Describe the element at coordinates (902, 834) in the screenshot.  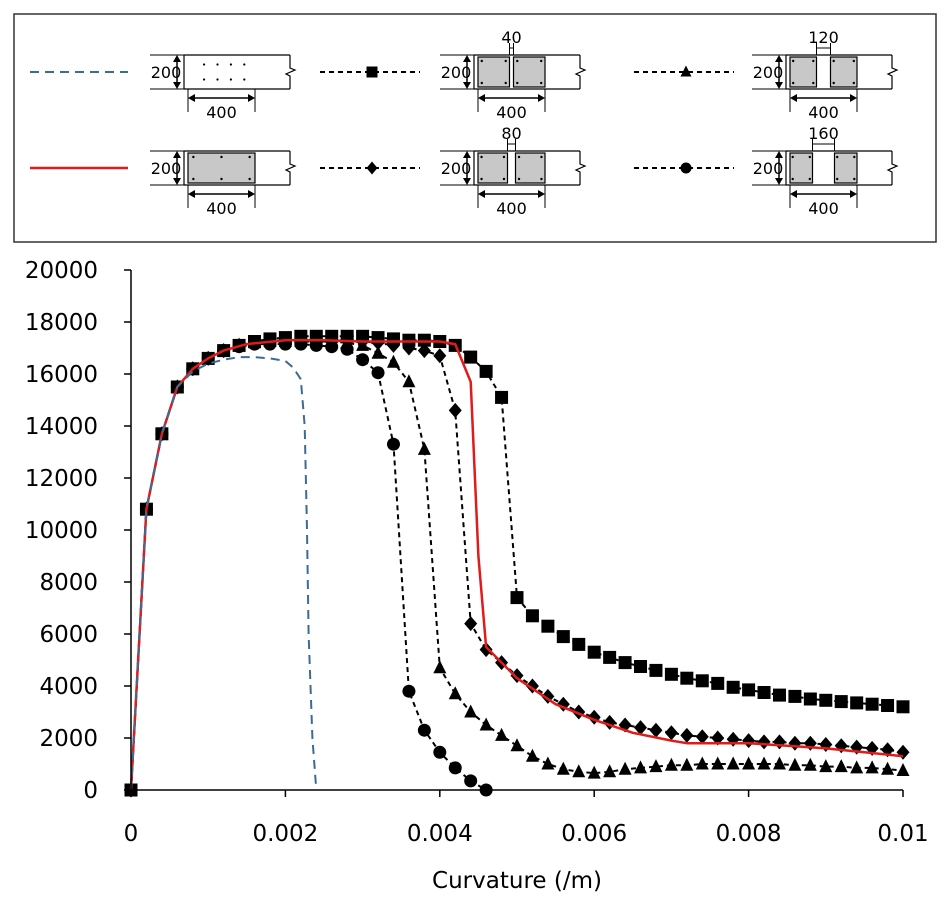
I see `x-tick-label: 0.01` at that location.